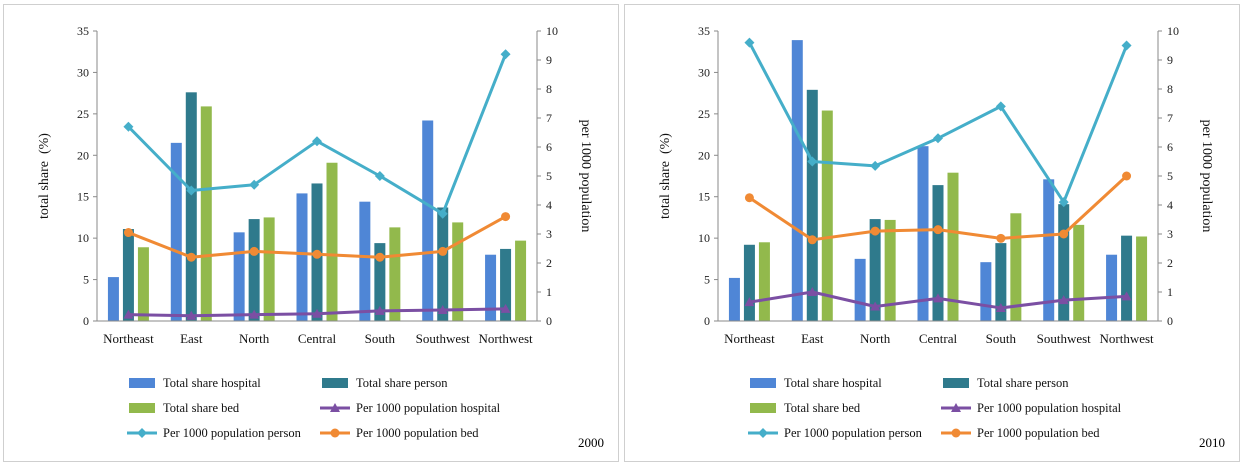 This screenshot has height=467, width=1248. I want to click on x-tick-label: Northeast, so click(128, 338).